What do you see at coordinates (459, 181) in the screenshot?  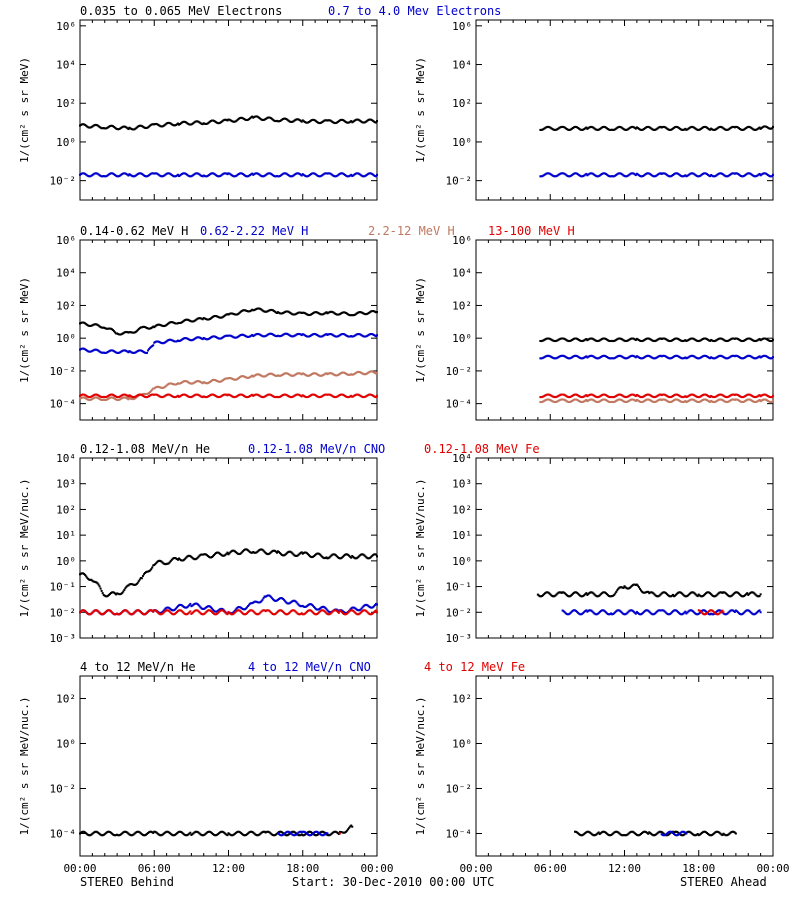 I see `ytick-label: 10⁻²` at bounding box center [459, 181].